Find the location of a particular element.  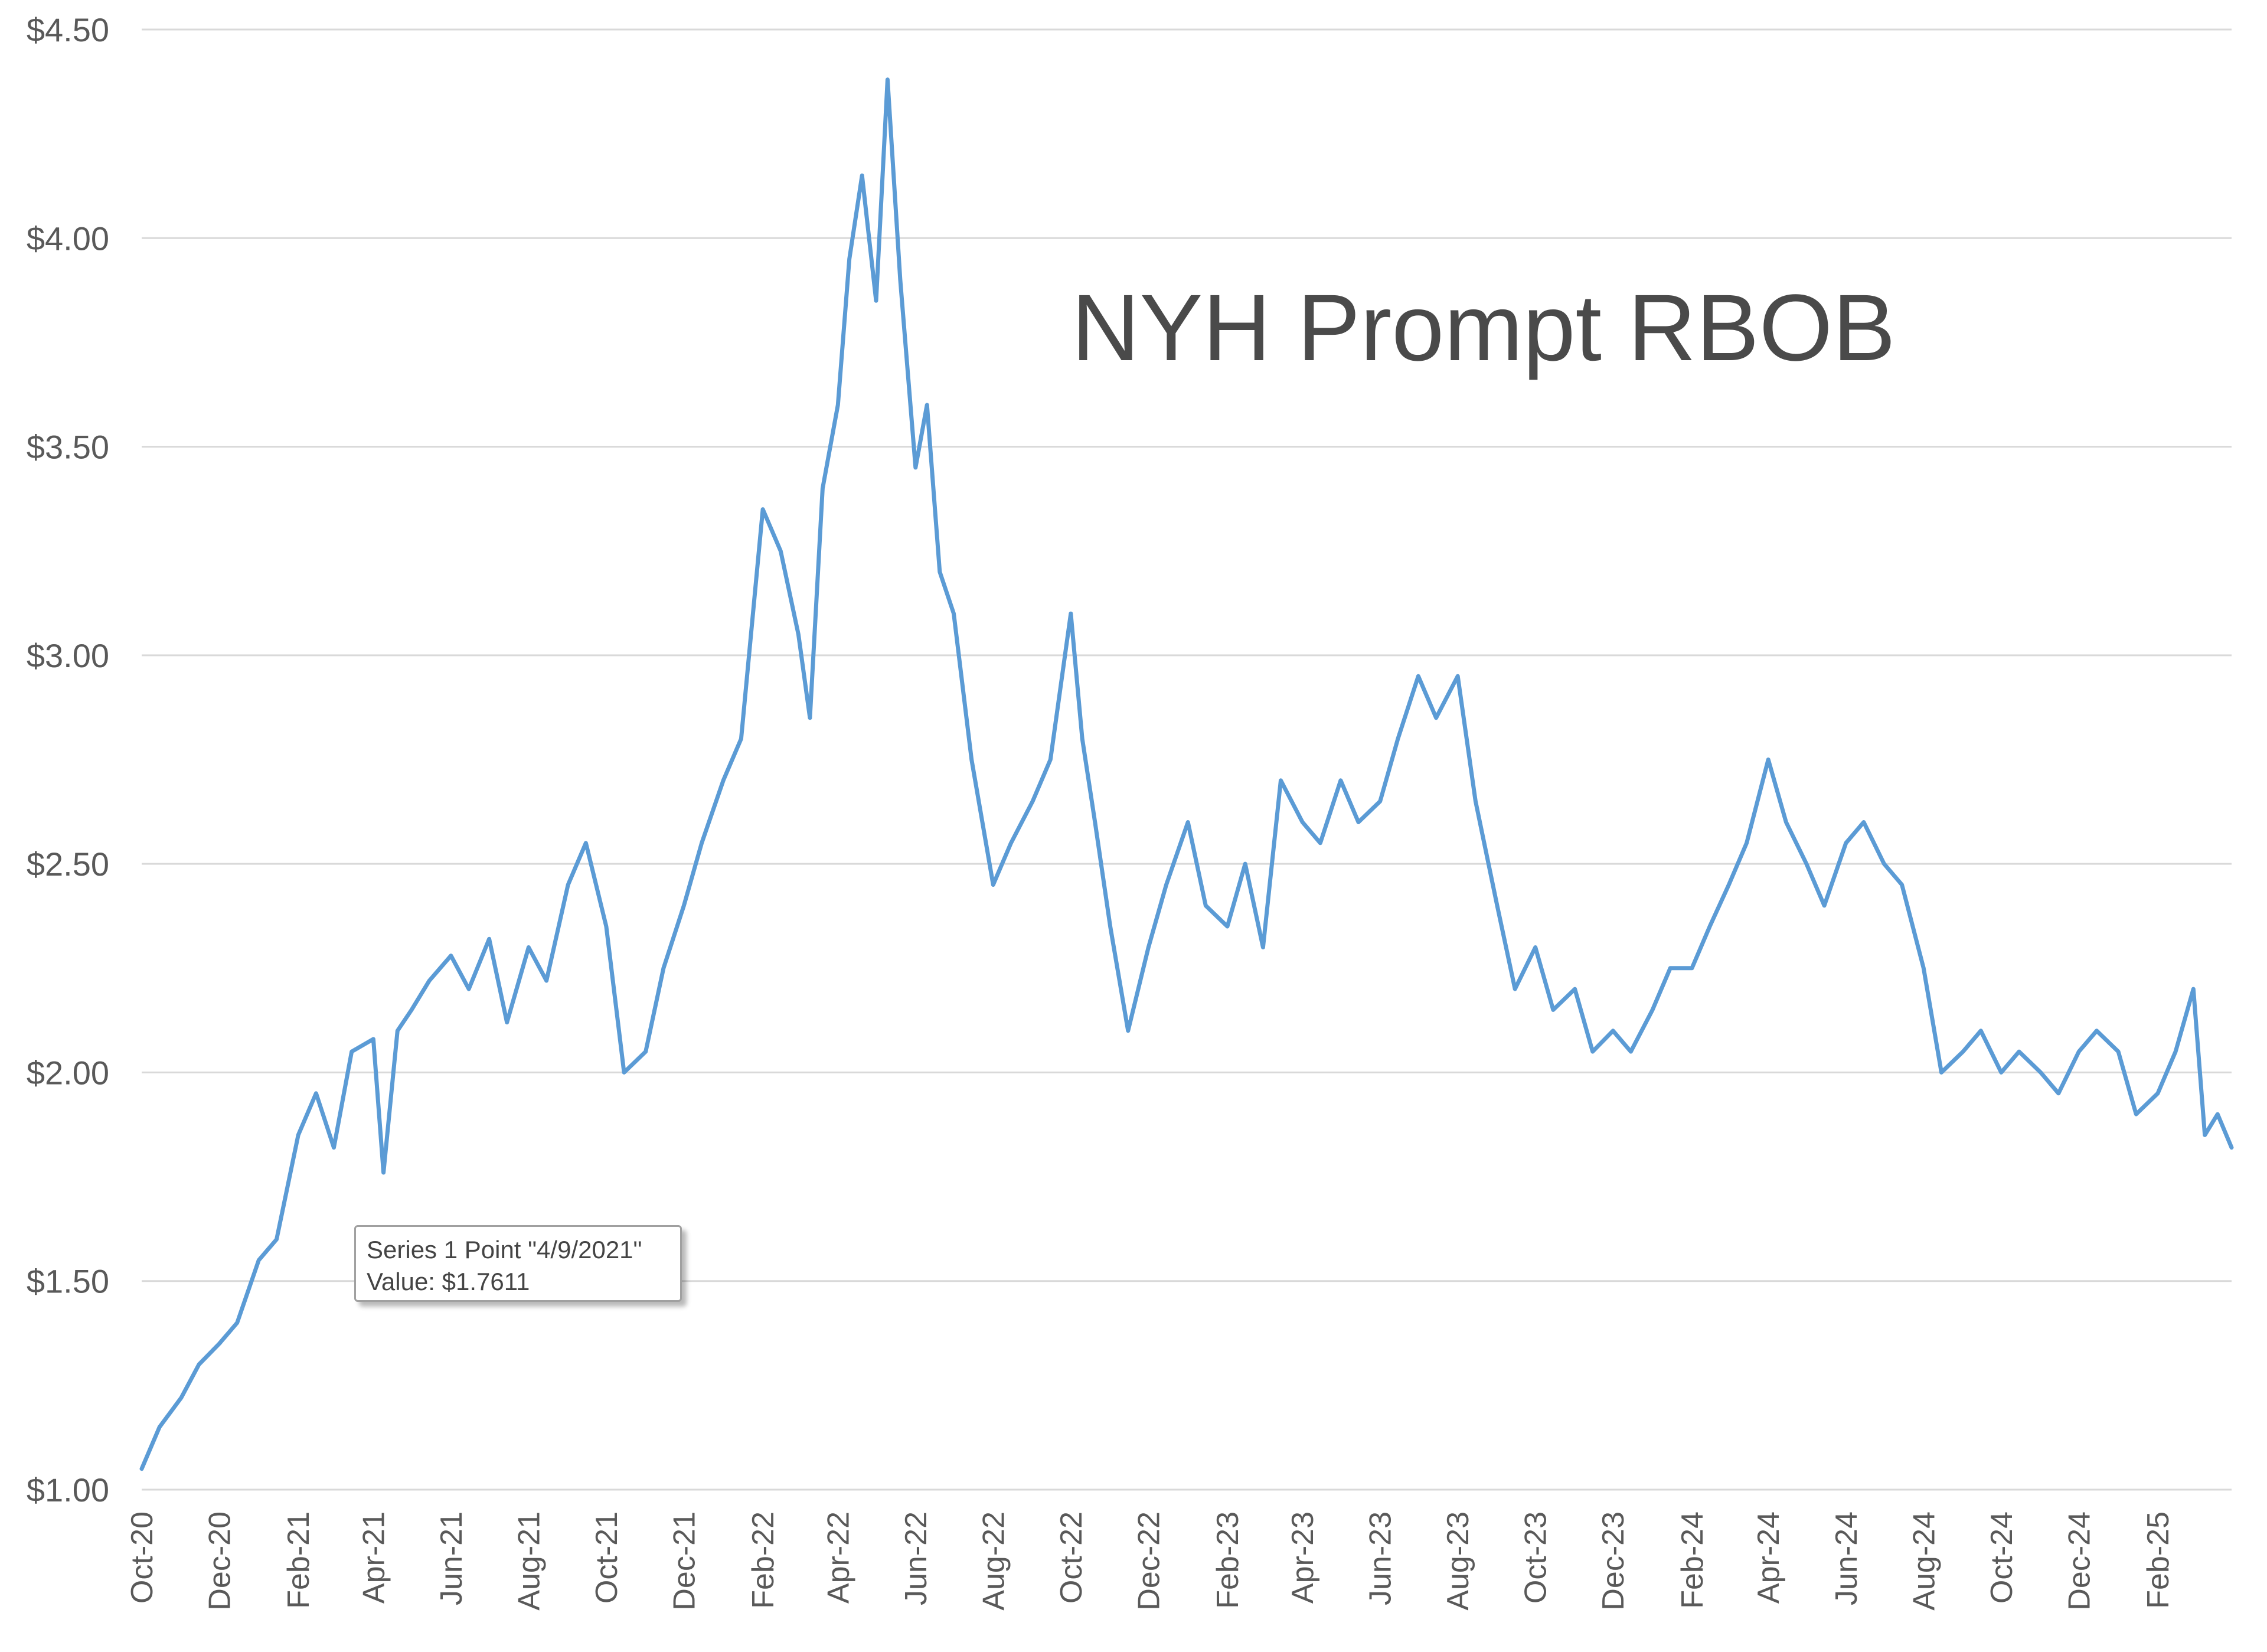

x-tick-label: Aug-23 is located at coordinates (1458, 1561).